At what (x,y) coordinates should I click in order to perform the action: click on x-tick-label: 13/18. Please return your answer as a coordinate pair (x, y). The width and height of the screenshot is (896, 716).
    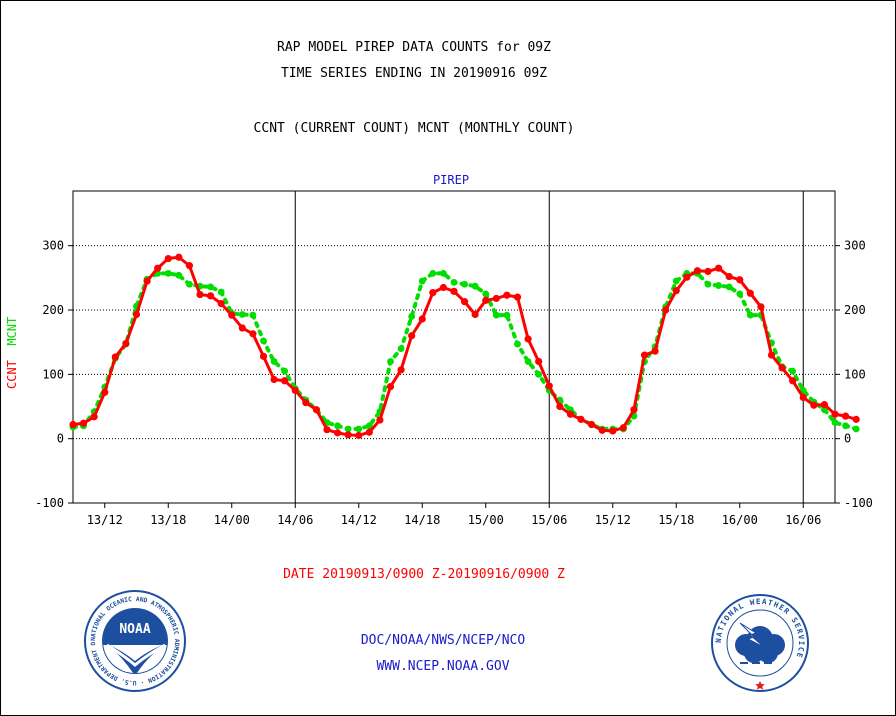
    Looking at the image, I should click on (168, 520).